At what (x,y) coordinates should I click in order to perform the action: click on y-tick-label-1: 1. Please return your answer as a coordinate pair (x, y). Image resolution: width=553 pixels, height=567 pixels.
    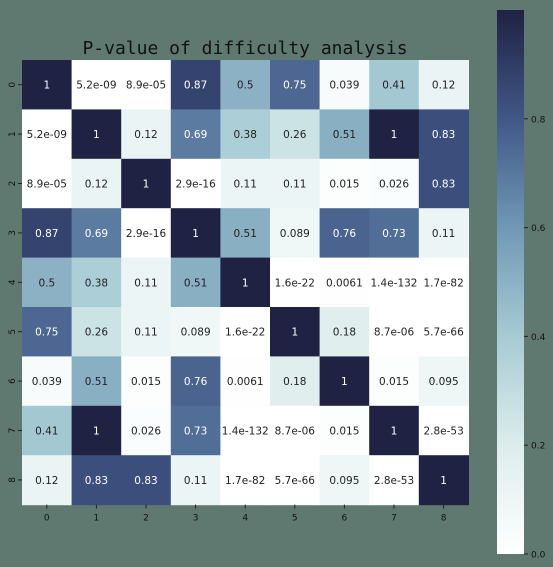
    Looking at the image, I should click on (13, 134).